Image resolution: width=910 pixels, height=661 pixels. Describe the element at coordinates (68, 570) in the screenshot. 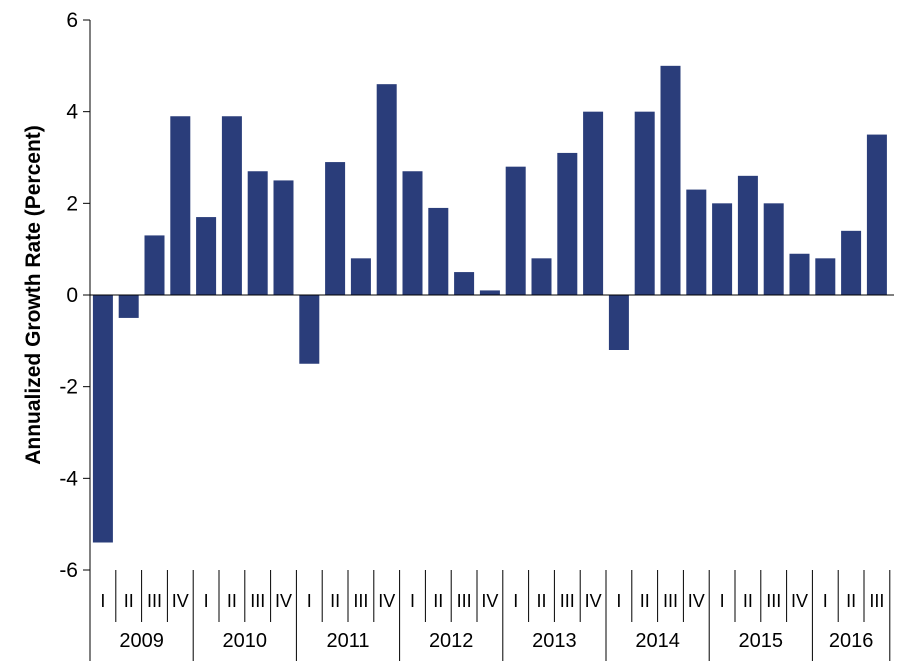

I see `y-tick-label: -6` at that location.